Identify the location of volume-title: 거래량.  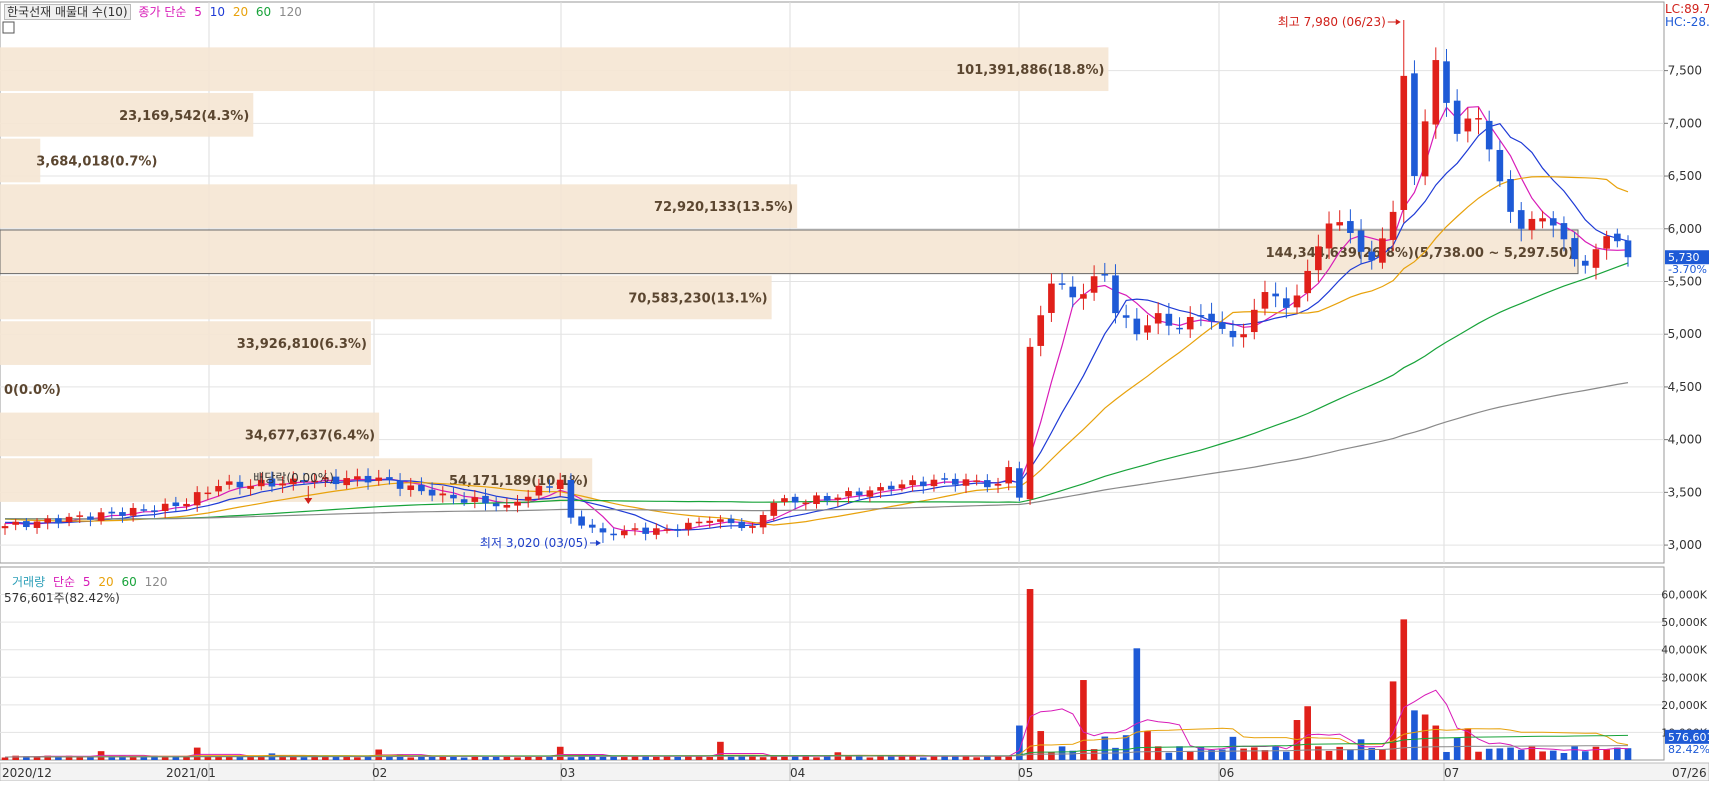
(29, 582).